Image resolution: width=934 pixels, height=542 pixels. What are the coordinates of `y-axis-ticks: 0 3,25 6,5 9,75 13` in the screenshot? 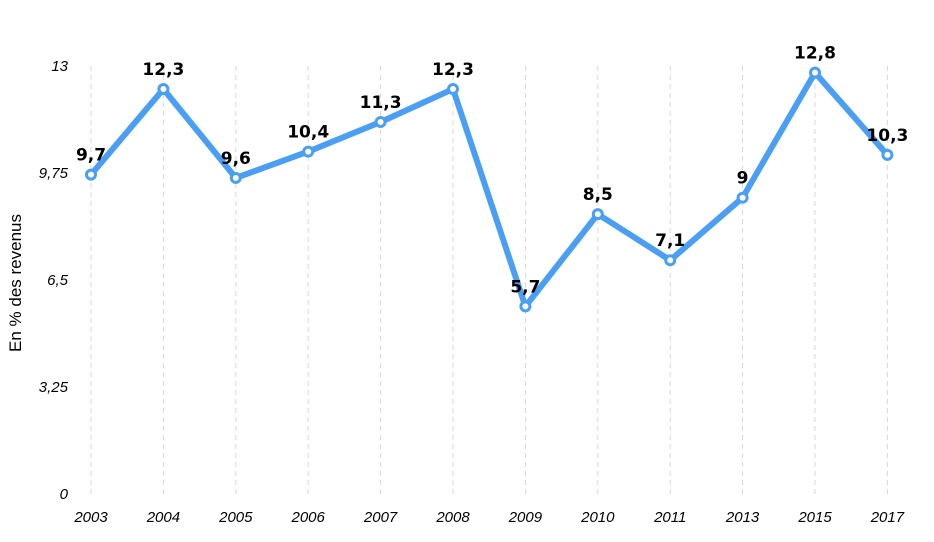 It's located at (54, 280).